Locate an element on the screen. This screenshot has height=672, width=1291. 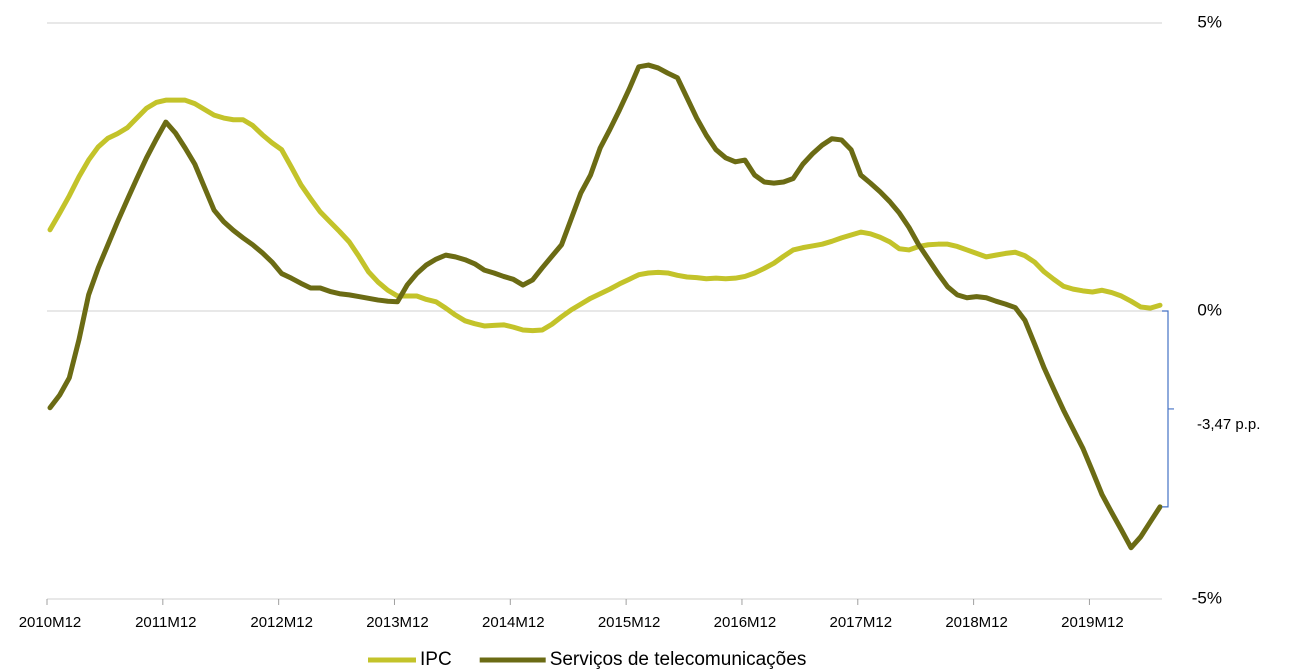
x-tick-label: 2011M12 is located at coordinates (165, 622).